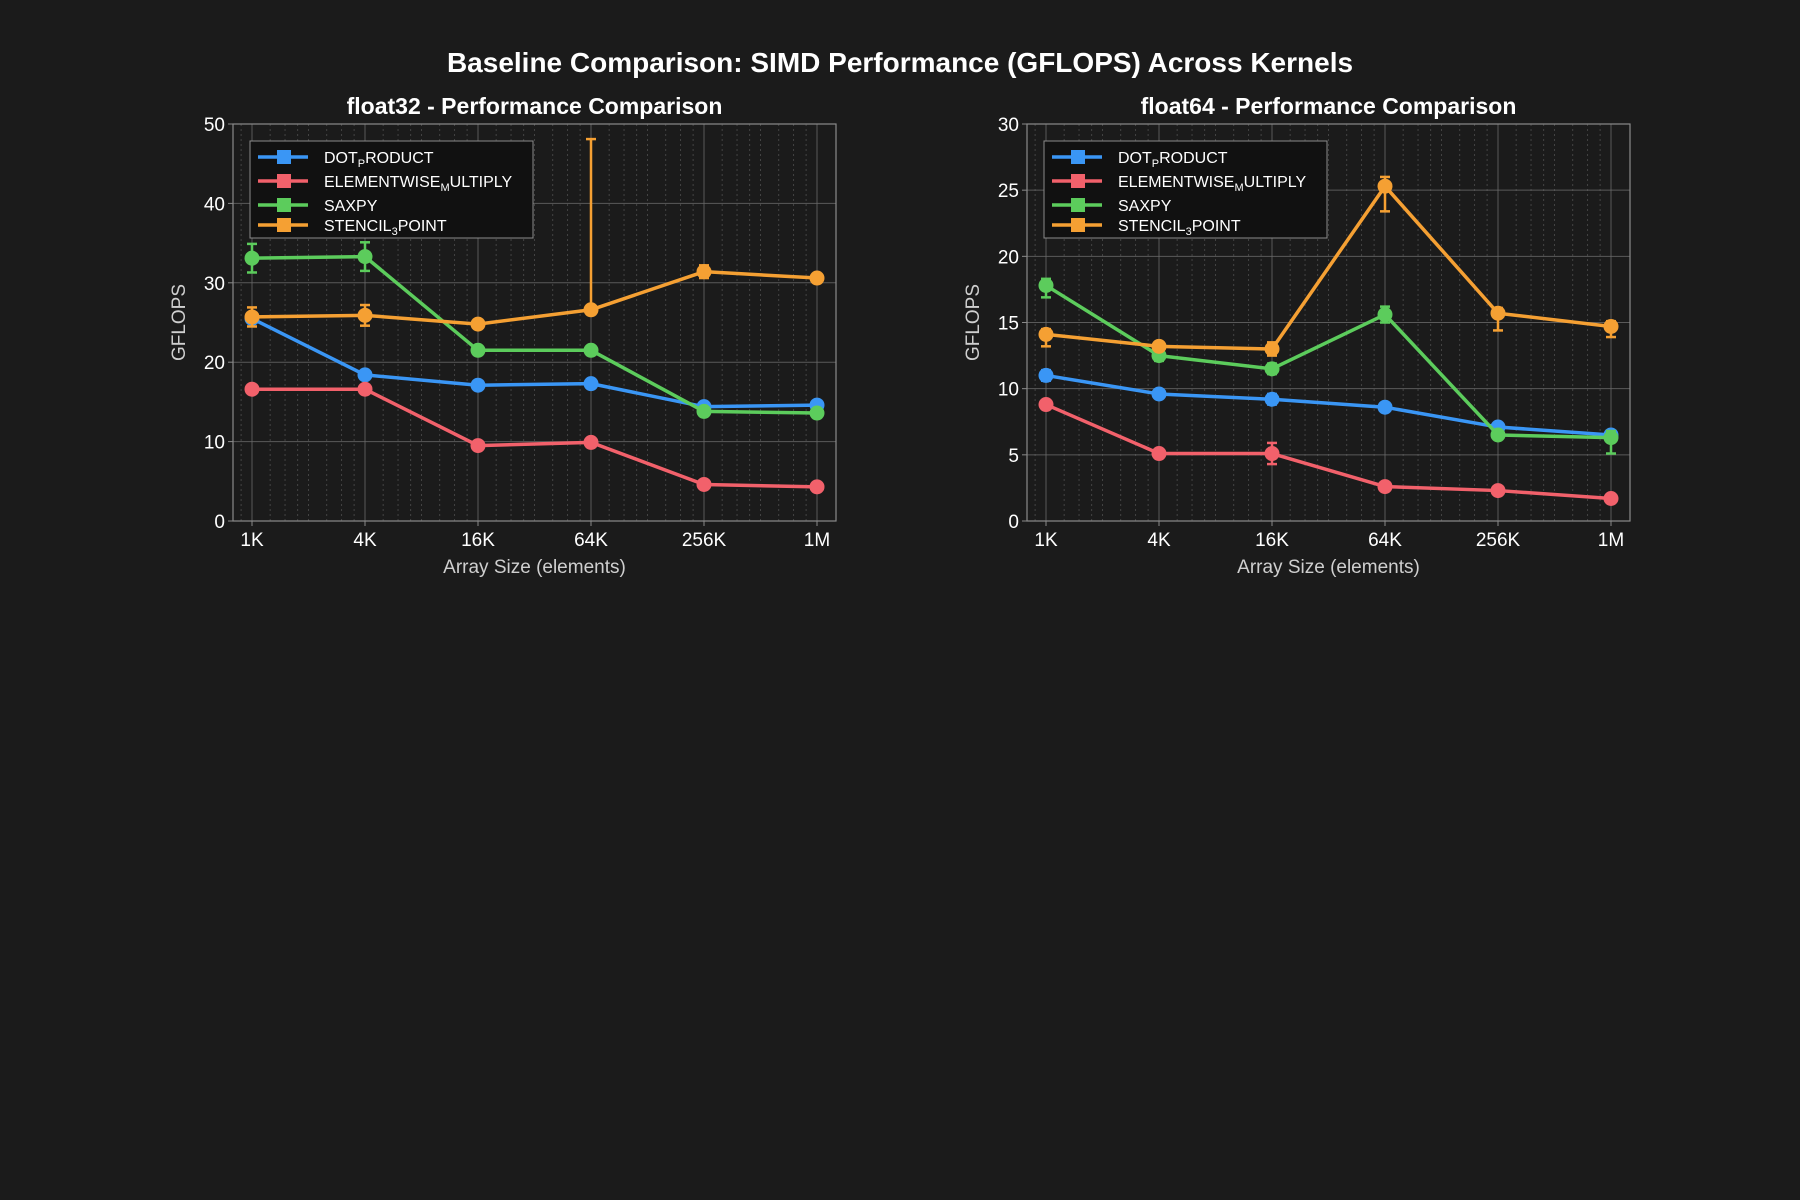 Image resolution: width=1800 pixels, height=1200 pixels. Describe the element at coordinates (1013, 522) in the screenshot. I see `y-tick-label: 0` at that location.